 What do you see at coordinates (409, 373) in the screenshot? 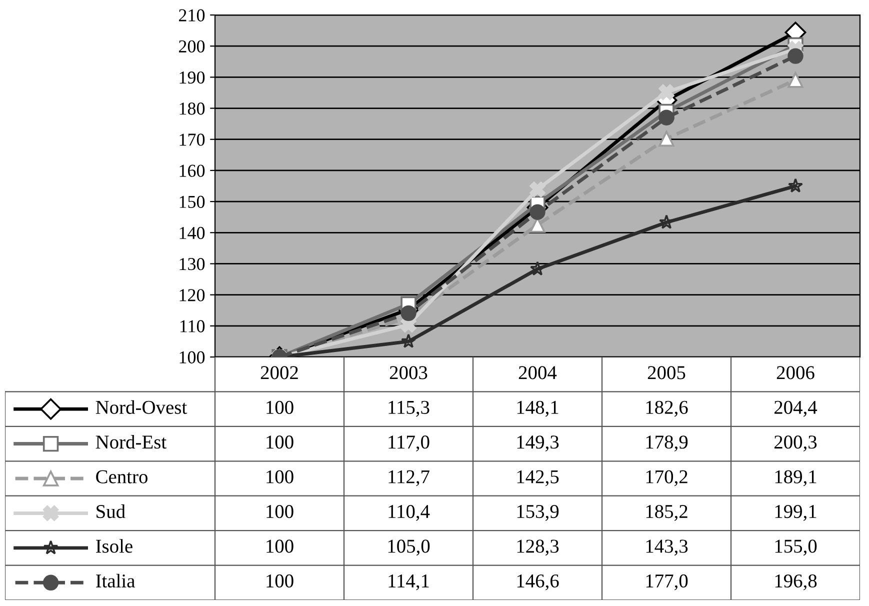
I see `x-tick-label: 2003` at bounding box center [409, 373].